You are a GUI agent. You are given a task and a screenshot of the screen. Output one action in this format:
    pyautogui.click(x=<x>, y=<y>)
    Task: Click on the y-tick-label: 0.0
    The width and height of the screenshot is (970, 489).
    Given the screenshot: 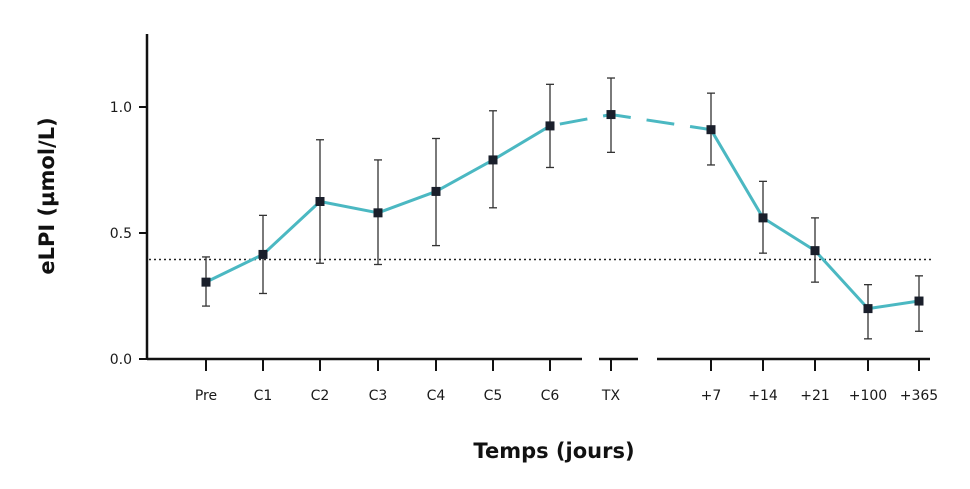 What is the action you would take?
    pyautogui.click(x=121, y=360)
    